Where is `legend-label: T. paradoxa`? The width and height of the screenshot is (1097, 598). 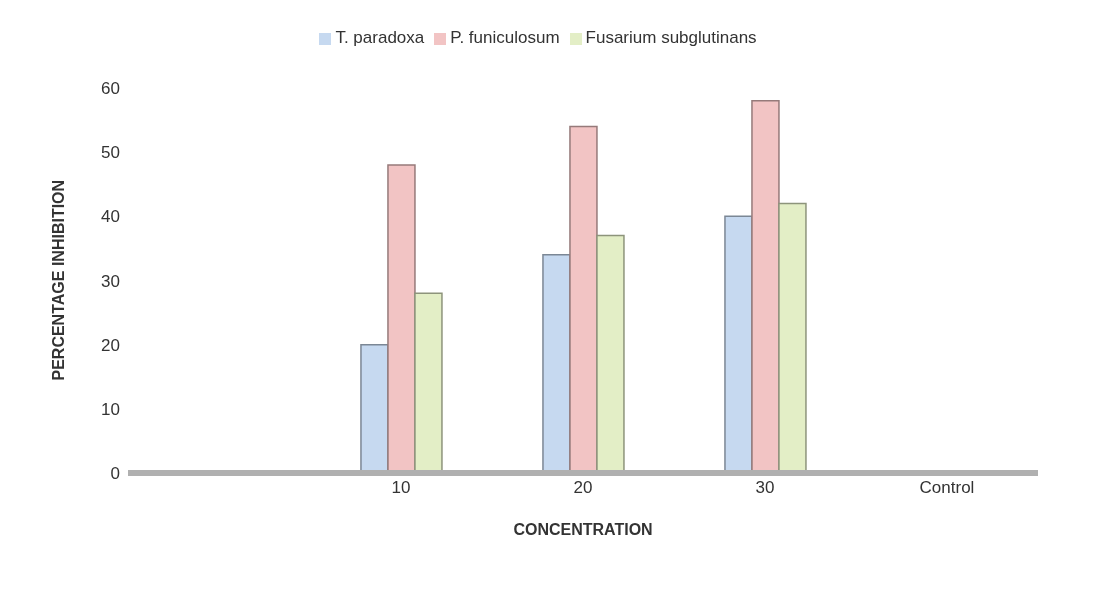
legend-label: T. paradoxa is located at coordinates (380, 37).